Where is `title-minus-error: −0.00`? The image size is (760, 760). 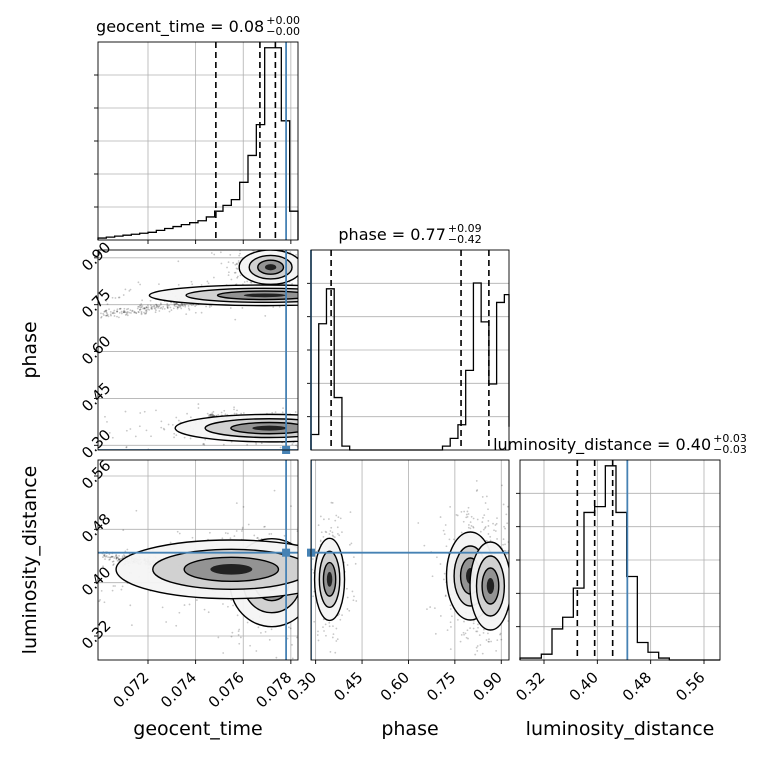 title-minus-error: −0.00 is located at coordinates (283, 31).